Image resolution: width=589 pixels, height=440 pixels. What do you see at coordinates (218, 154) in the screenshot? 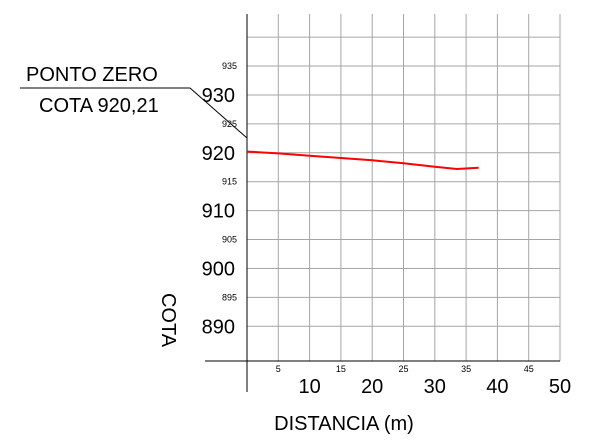
I see `y-tick-label: 920` at bounding box center [218, 154].